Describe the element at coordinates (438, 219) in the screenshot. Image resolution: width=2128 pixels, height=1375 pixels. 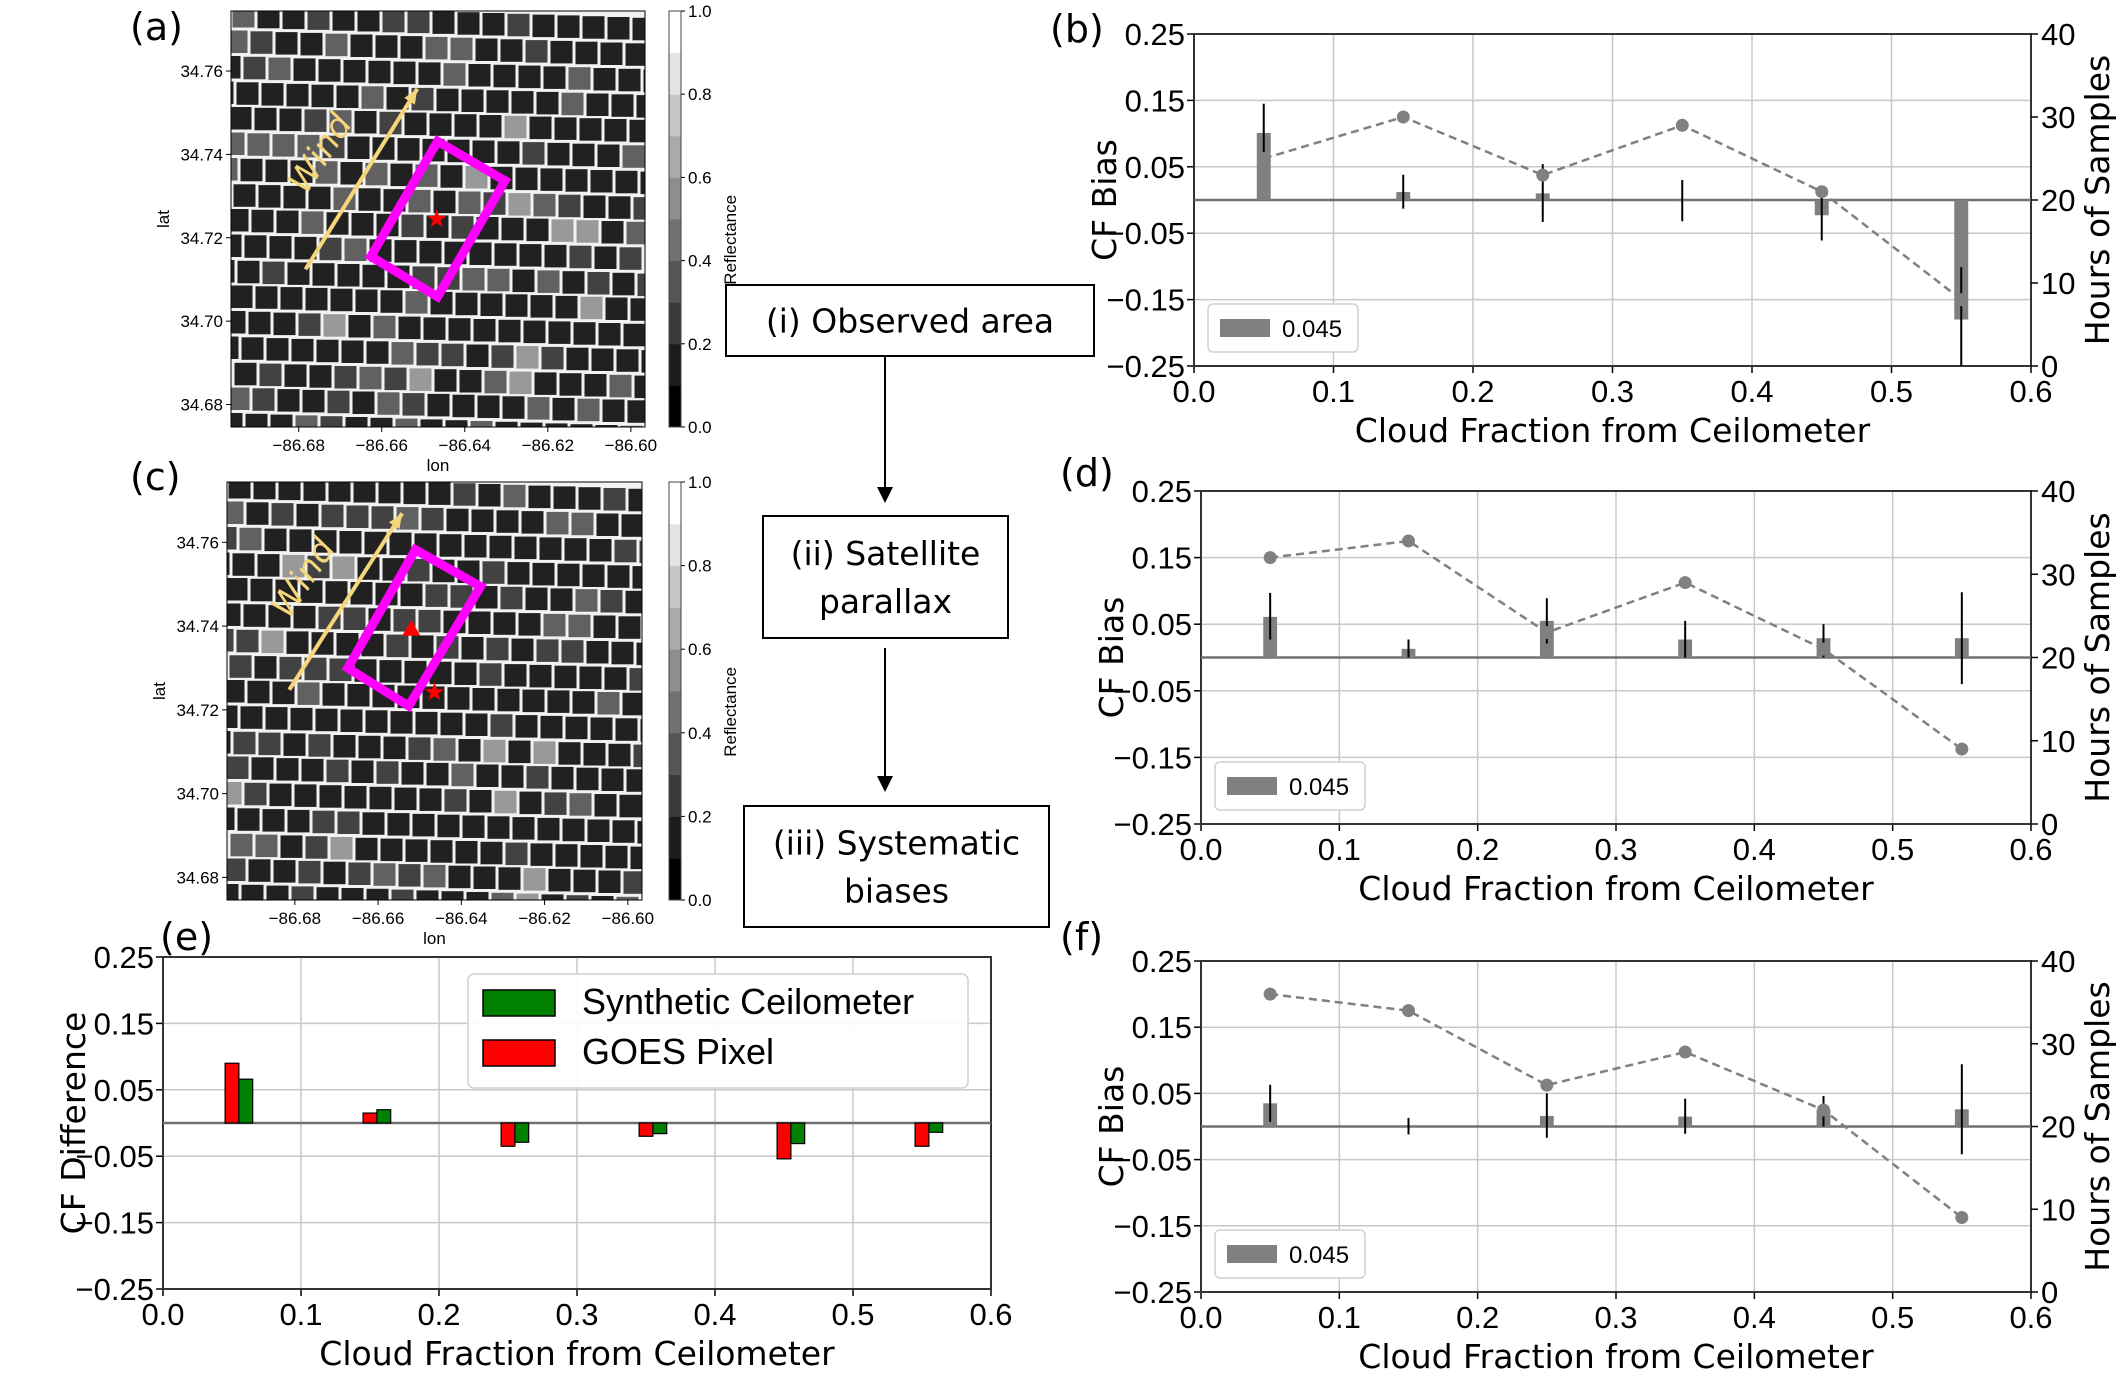
I see `observed-area-box` at that location.